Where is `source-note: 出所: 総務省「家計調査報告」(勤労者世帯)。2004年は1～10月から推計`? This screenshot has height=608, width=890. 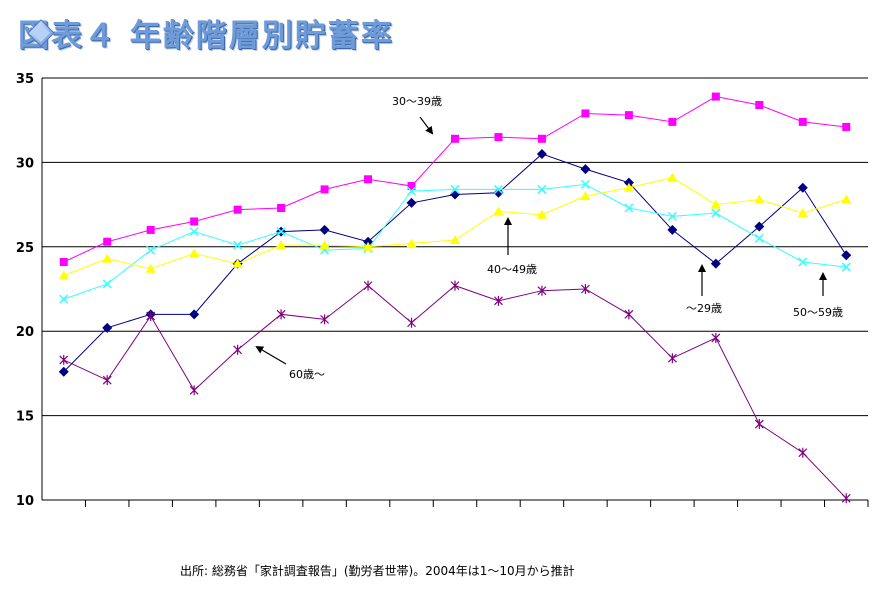
source-note: 出所: 総務省「家計調査報告」(勤労者世帯)。2004年は1～10月から推計 is located at coordinates (377, 571).